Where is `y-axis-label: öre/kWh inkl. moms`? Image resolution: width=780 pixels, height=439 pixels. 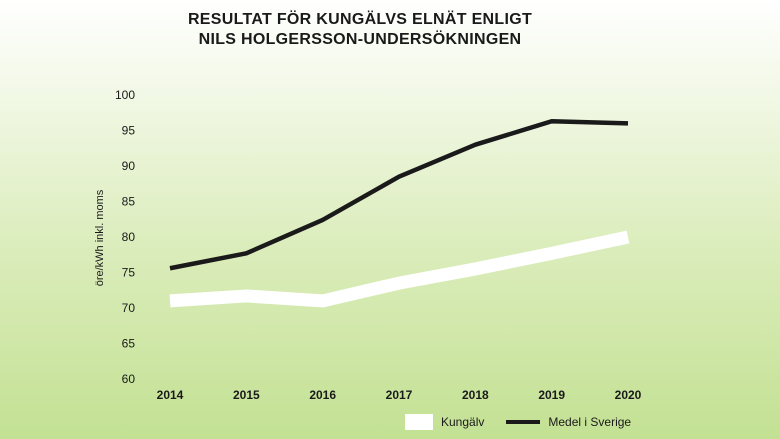 y-axis-label: öre/kWh inkl. moms is located at coordinates (100, 237).